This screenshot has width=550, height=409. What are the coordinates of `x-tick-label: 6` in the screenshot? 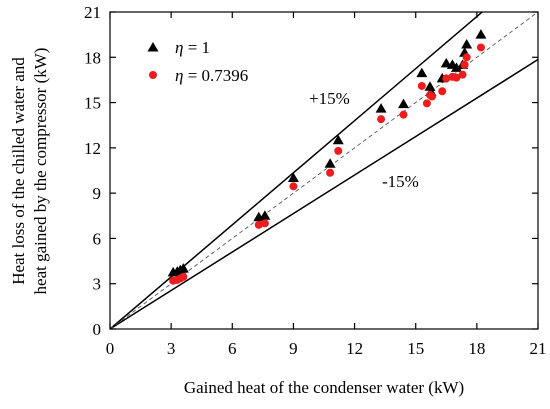 It's located at (232, 348).